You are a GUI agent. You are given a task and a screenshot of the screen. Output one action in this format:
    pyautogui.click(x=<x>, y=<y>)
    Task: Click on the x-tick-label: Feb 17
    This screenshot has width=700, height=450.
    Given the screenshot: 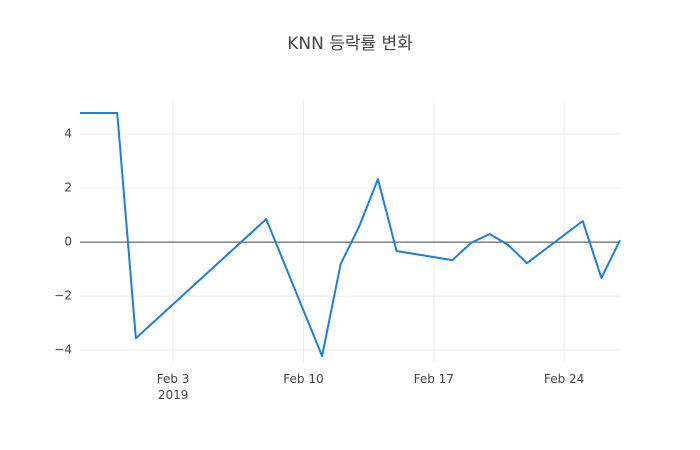 What is the action you would take?
    pyautogui.click(x=434, y=379)
    